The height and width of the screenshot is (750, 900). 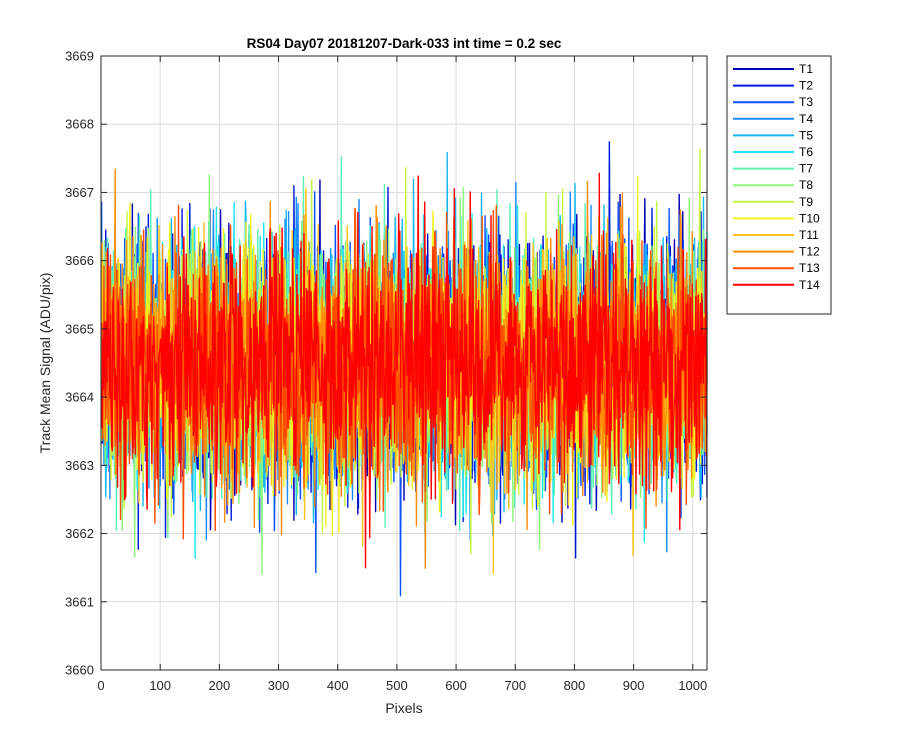 I want to click on legend-label-t2: T2, so click(x=806, y=86).